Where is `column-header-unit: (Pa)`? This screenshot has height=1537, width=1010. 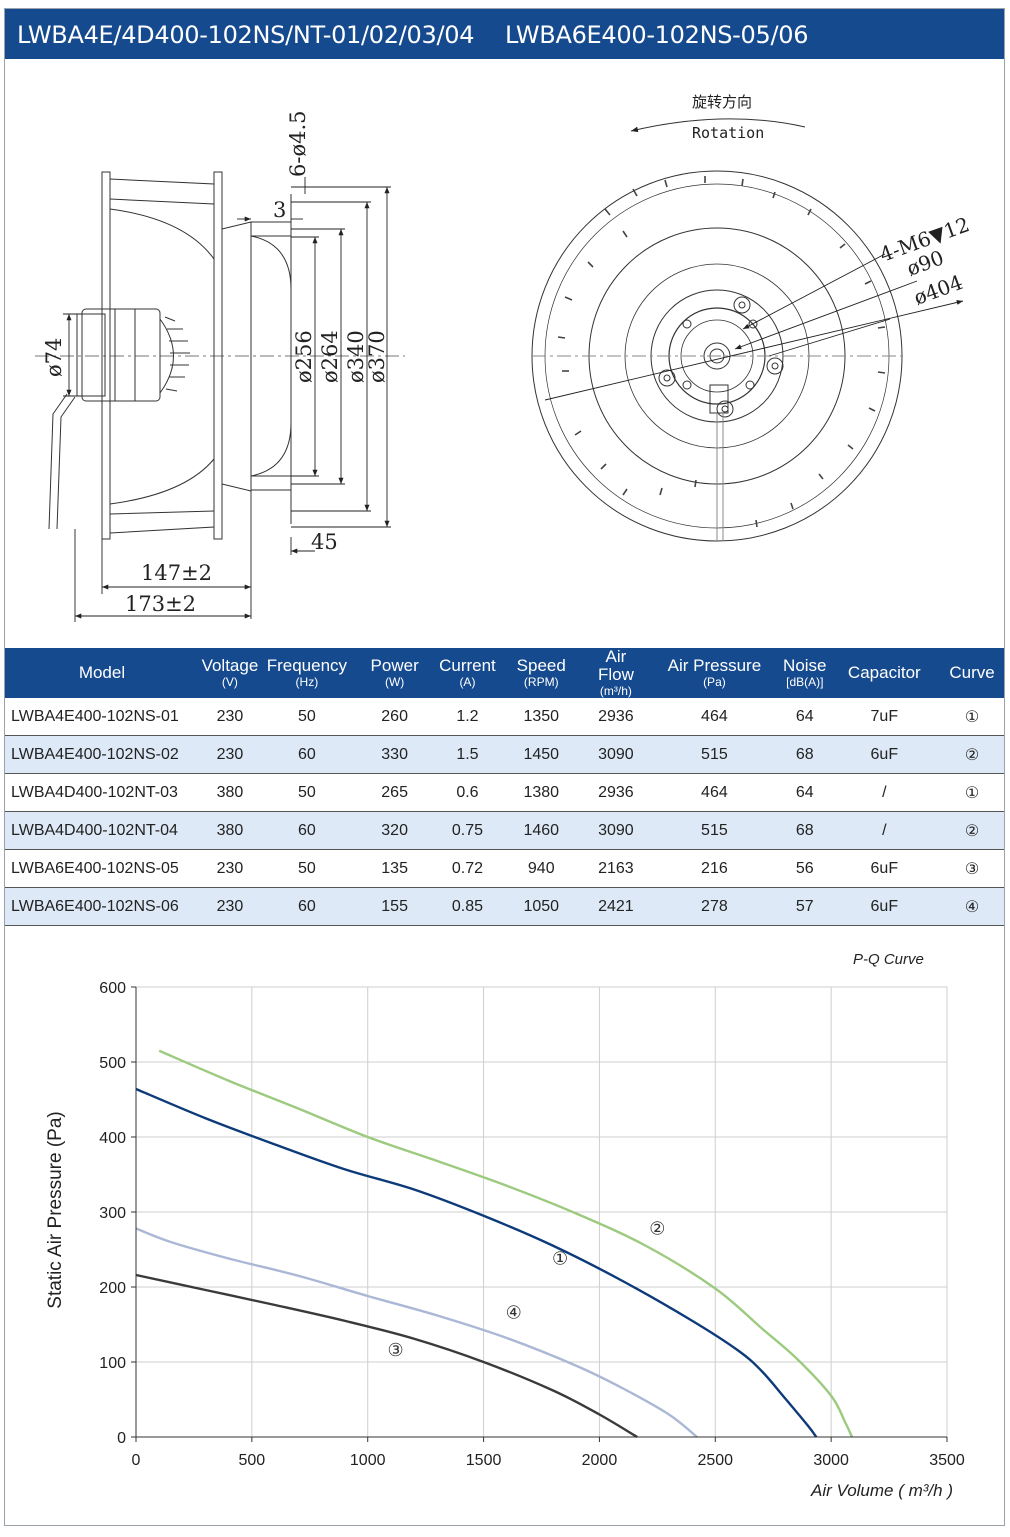 column-header-unit: (Pa) is located at coordinates (714, 682).